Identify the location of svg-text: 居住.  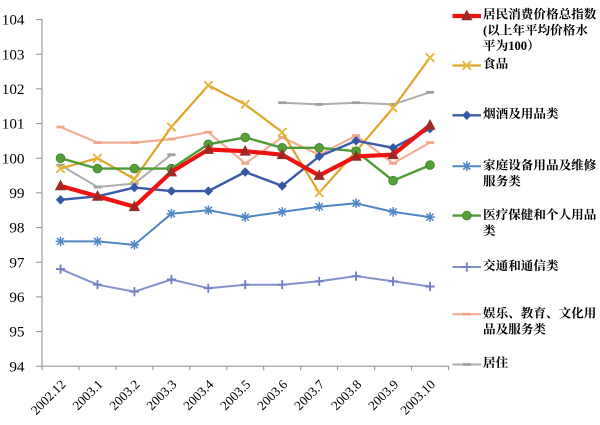
(496, 363).